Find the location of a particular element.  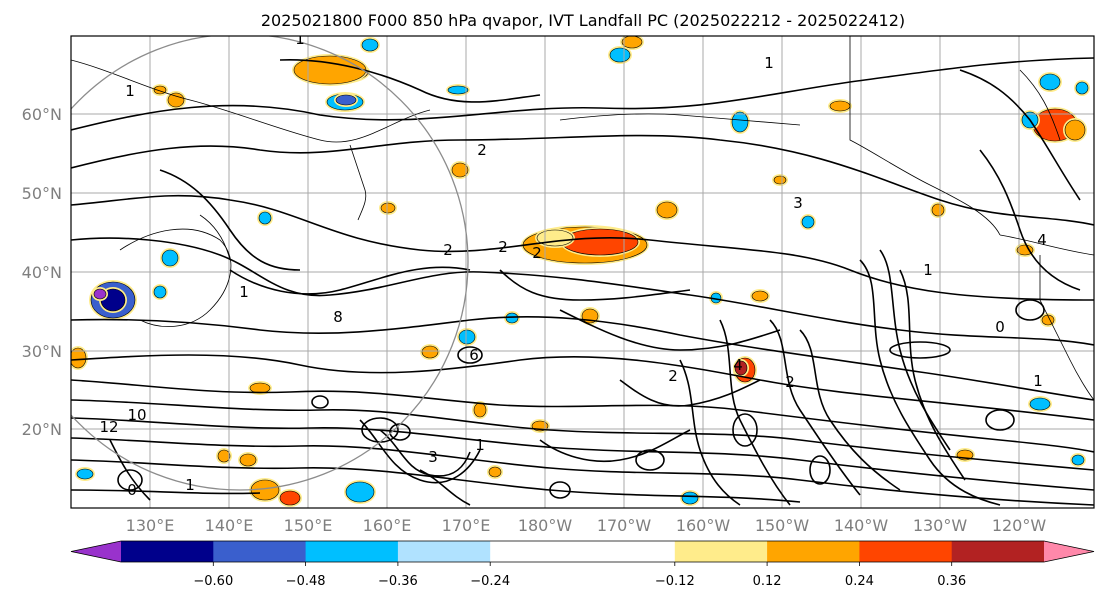

colorbar-tick-label: 0.24 is located at coordinates (859, 581).